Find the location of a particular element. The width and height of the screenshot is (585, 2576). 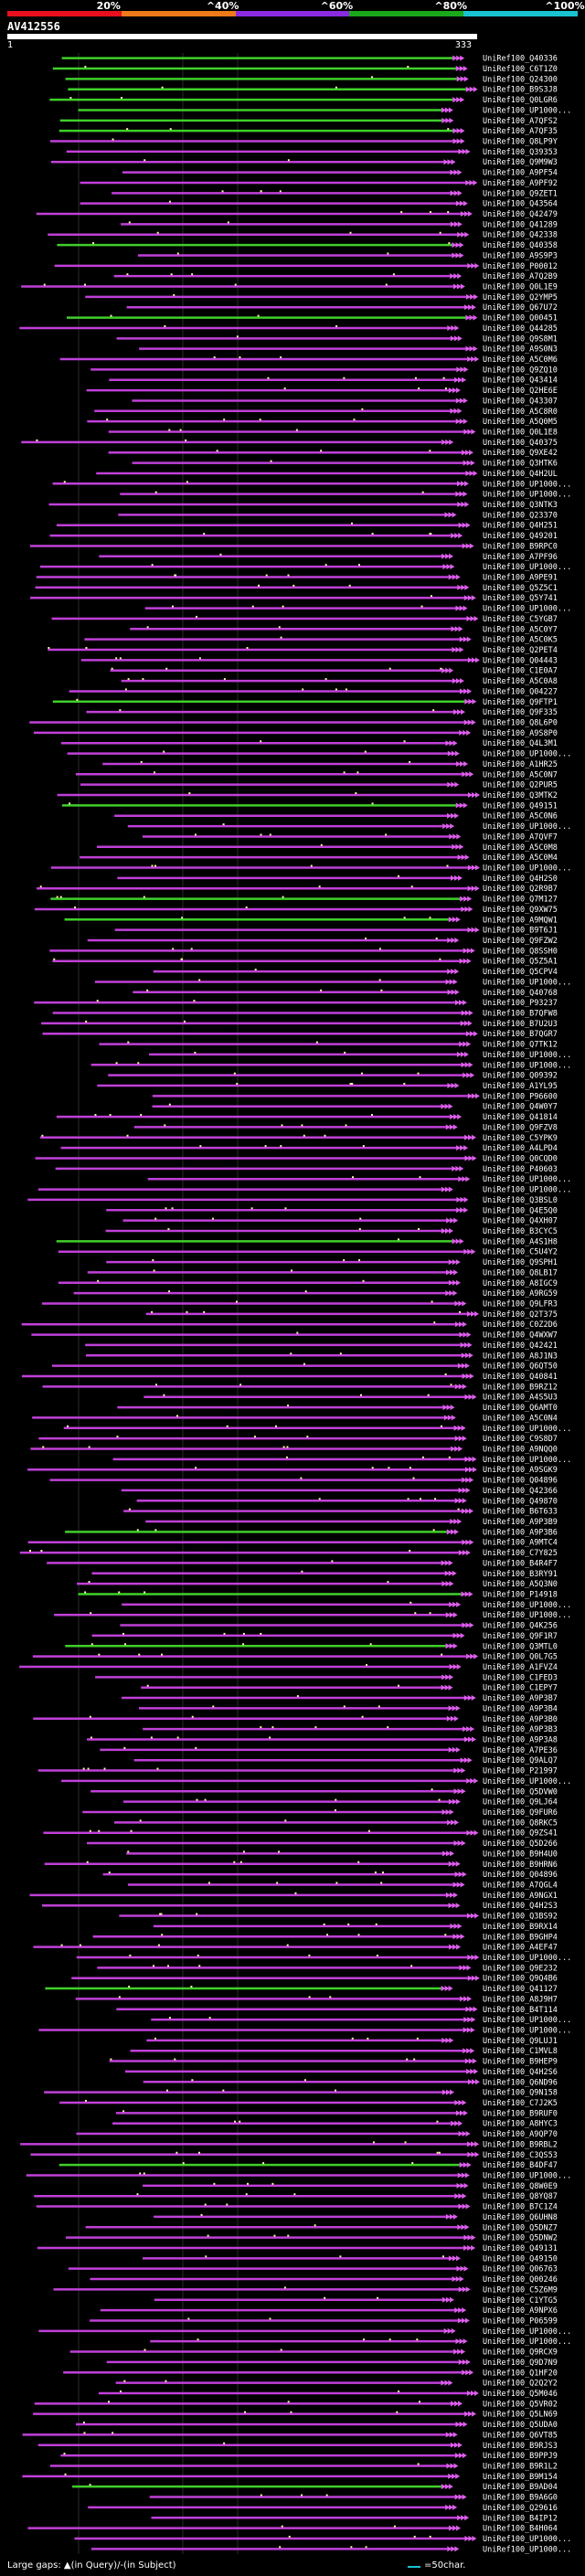

hit-row: UniRef100_A9PE91 is located at coordinates (297, 578).